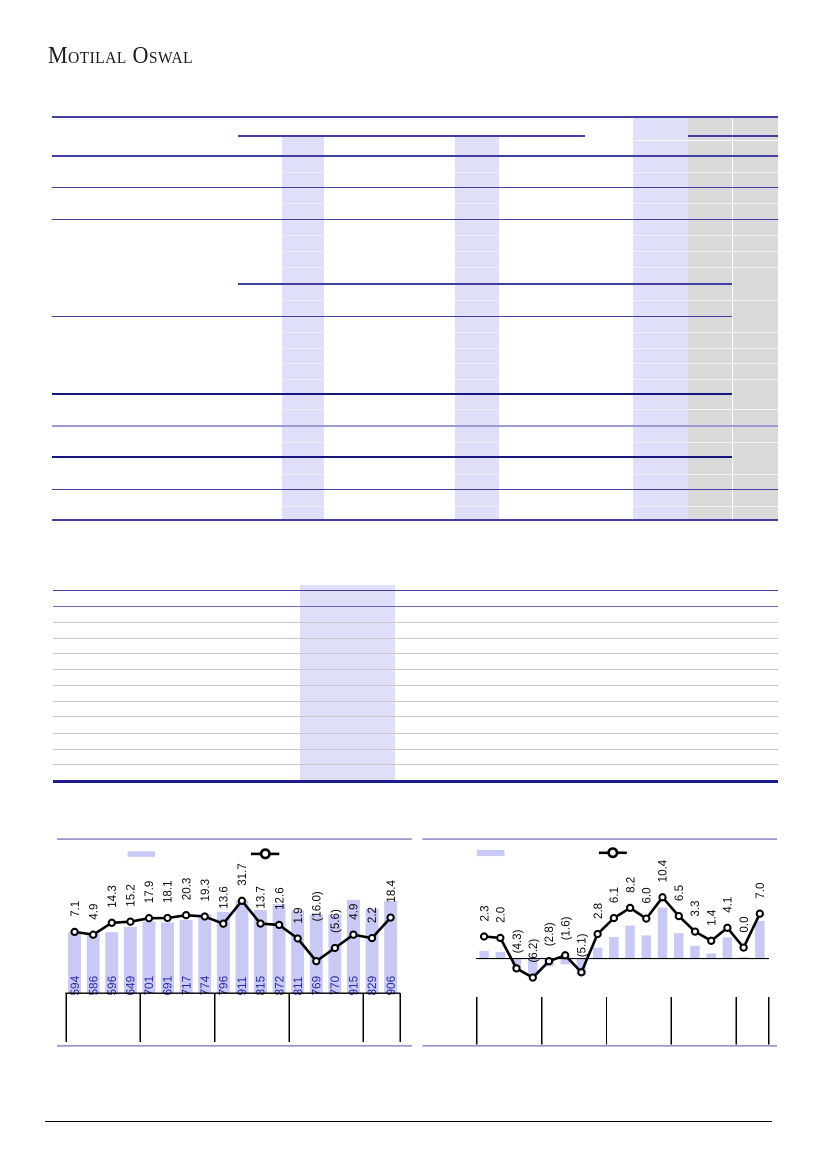  I want to click on svg-text: 906, so click(391, 985).